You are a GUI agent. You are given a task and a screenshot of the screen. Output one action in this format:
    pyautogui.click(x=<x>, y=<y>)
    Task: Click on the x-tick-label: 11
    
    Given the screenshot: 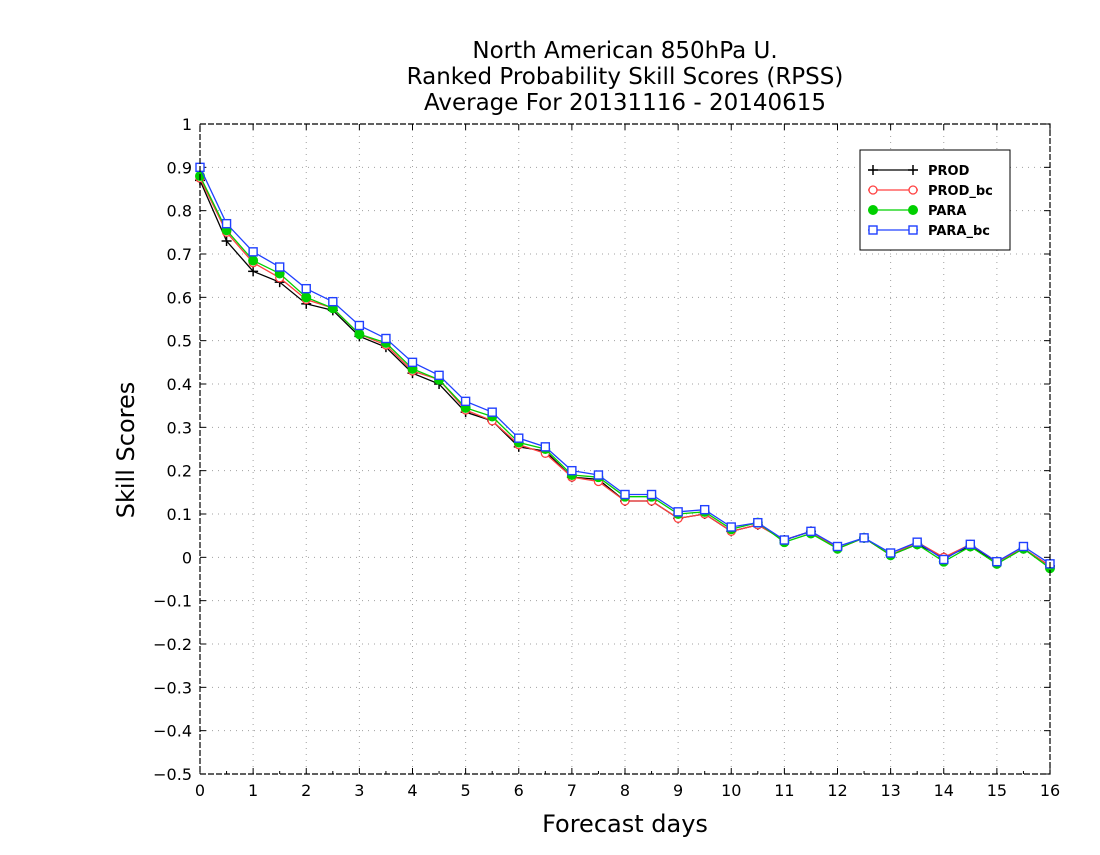 What is the action you would take?
    pyautogui.click(x=784, y=790)
    